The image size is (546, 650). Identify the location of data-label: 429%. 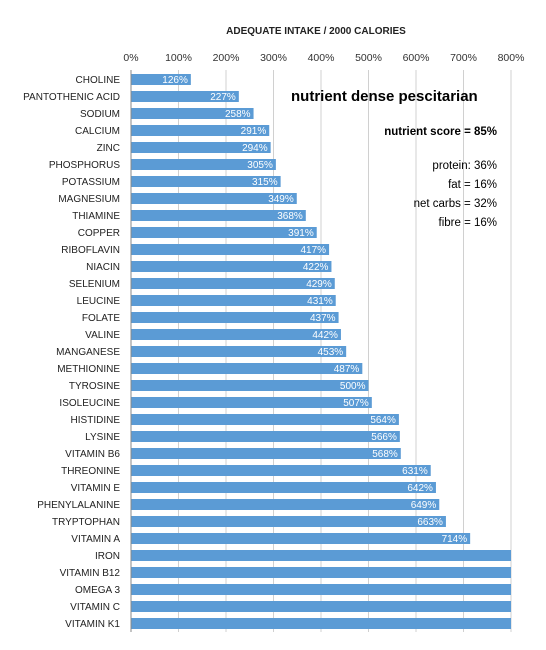
(319, 284).